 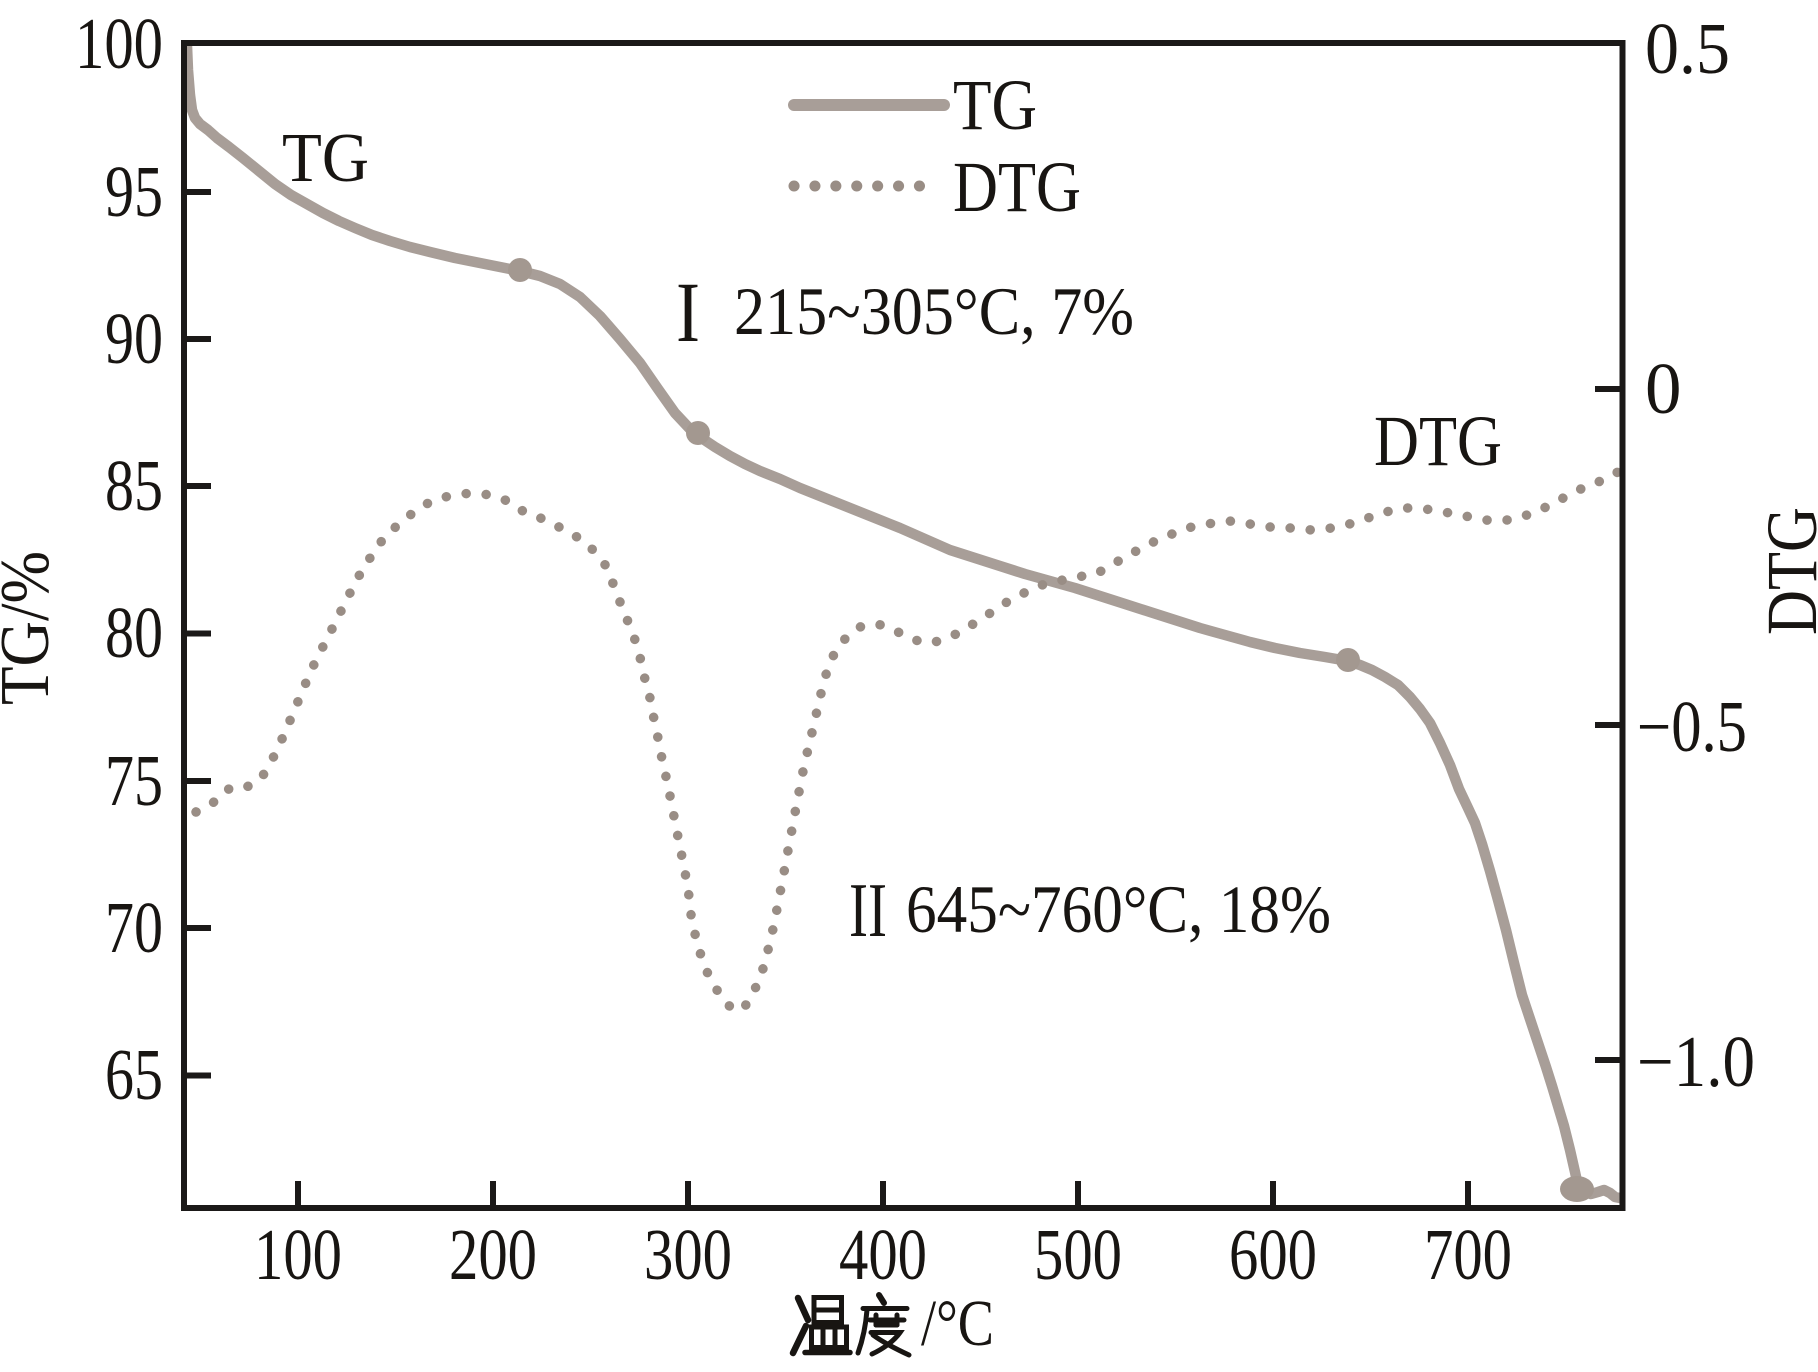 I want to click on svg-text: 80, so click(x=134, y=632).